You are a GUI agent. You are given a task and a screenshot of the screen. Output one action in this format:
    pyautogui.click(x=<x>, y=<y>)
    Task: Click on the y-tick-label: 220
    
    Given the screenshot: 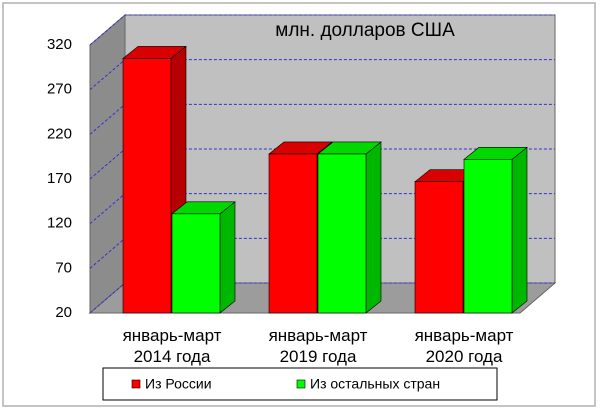 What is the action you would take?
    pyautogui.click(x=59, y=133)
    